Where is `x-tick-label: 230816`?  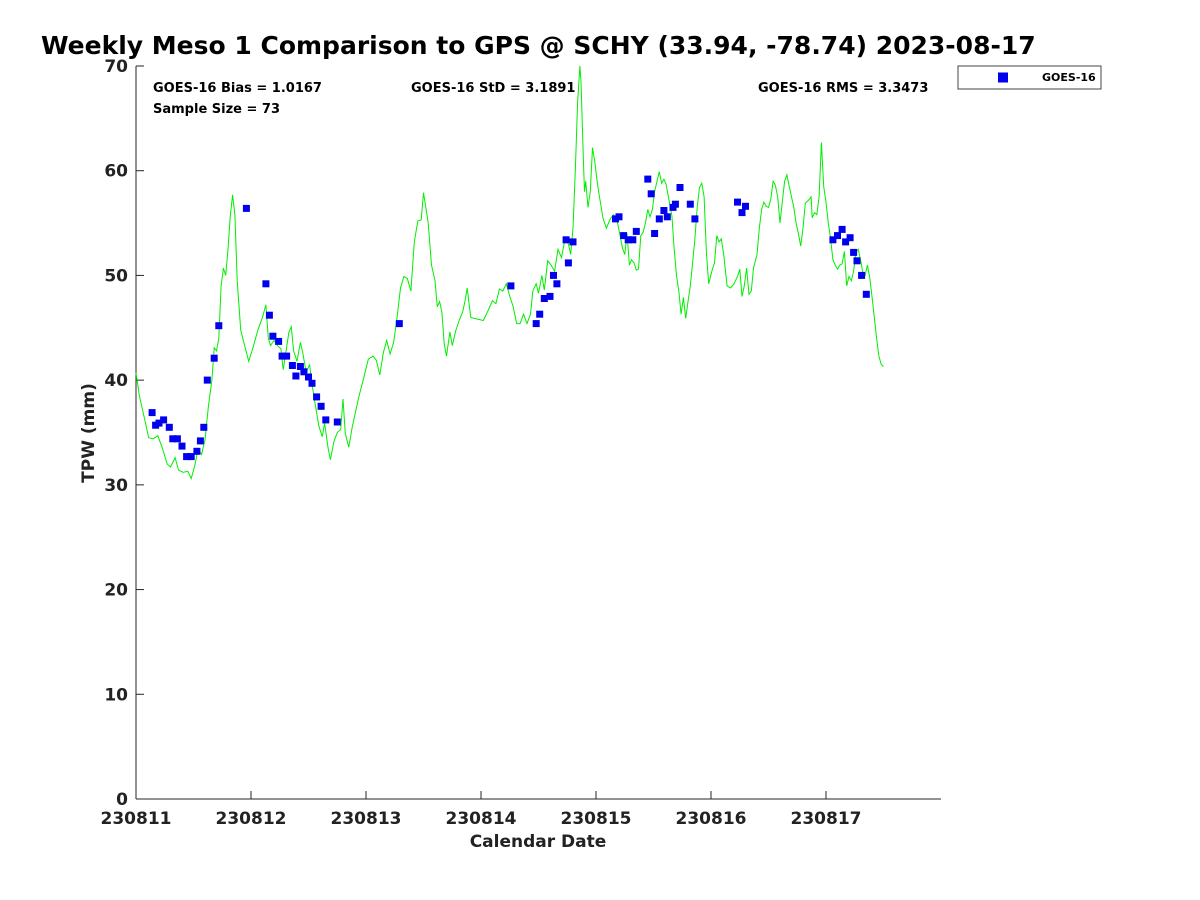
x-tick-label: 230816 is located at coordinates (711, 819).